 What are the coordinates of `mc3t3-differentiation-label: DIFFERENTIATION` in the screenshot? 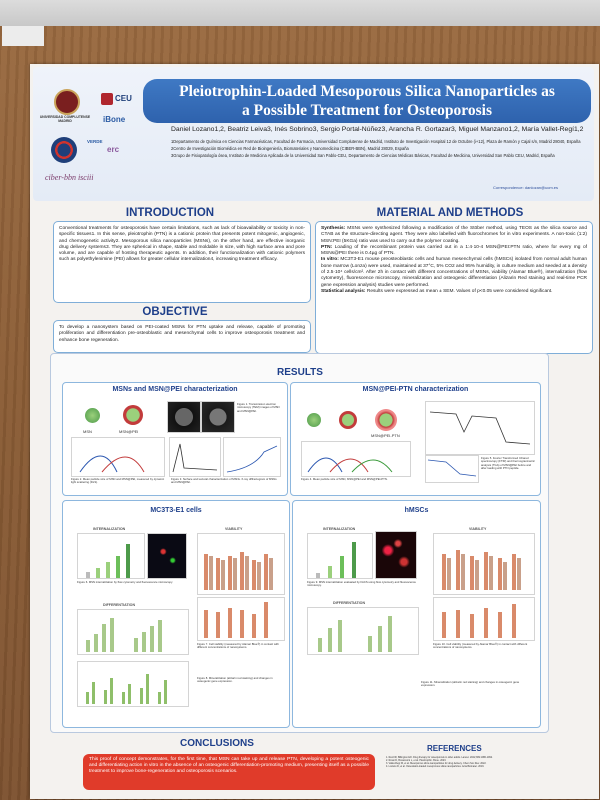 It's located at (119, 605).